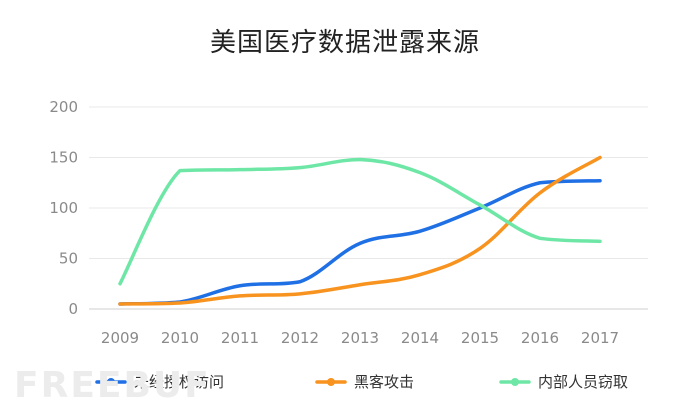 The image size is (690, 413). Describe the element at coordinates (73, 309) in the screenshot. I see `y-tick-label: 0` at that location.